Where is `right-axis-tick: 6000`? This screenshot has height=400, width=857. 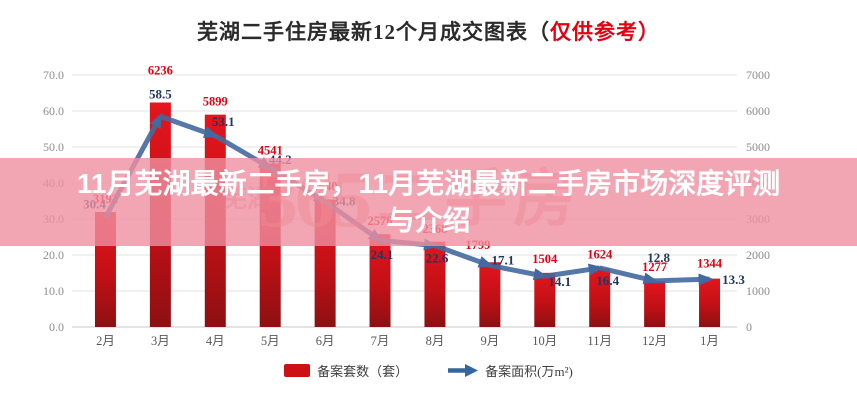
right-axis-tick: 6000 is located at coordinates (758, 111).